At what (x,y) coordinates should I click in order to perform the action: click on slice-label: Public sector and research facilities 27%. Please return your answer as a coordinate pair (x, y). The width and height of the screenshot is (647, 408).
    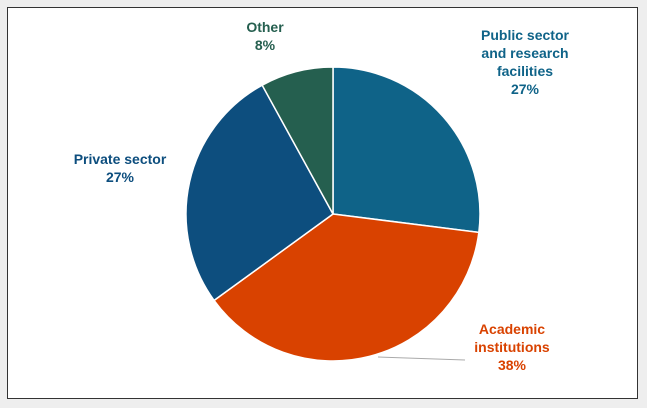
    Looking at the image, I should click on (525, 62).